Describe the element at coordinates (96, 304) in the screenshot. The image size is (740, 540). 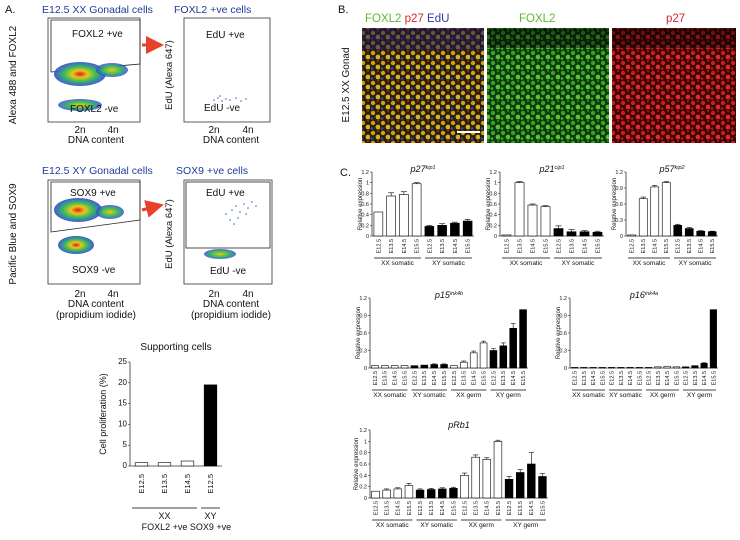
I see `flow-xy-x-axis: DNA content` at that location.